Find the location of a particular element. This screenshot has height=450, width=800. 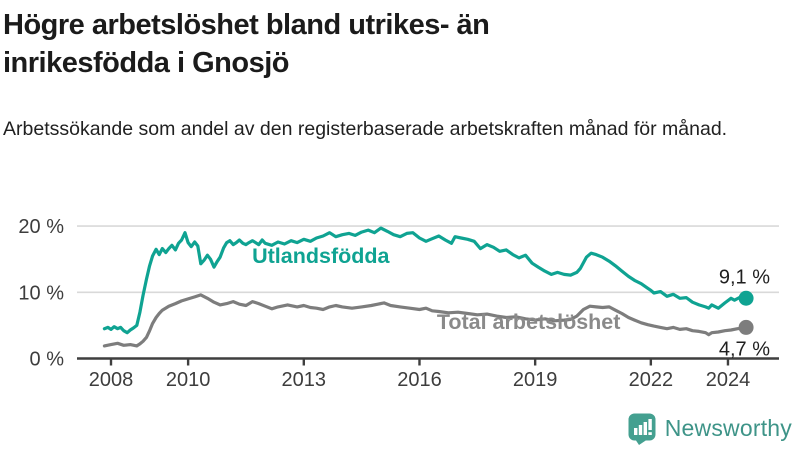

x-tick-label-2019: 2019 is located at coordinates (535, 380).